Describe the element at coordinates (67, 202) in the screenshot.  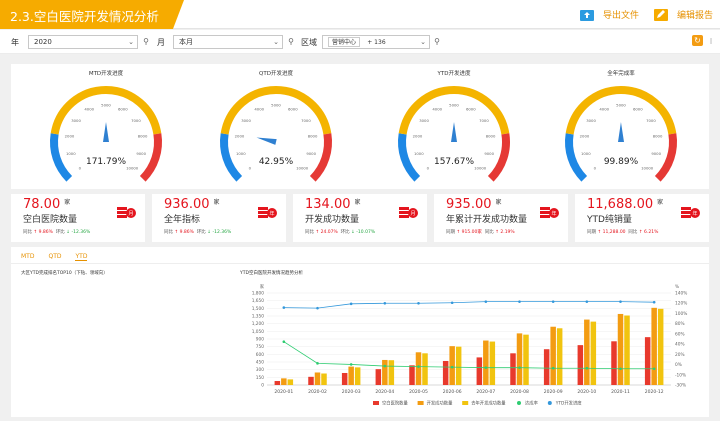
I see `kpi-unit: 家` at that location.